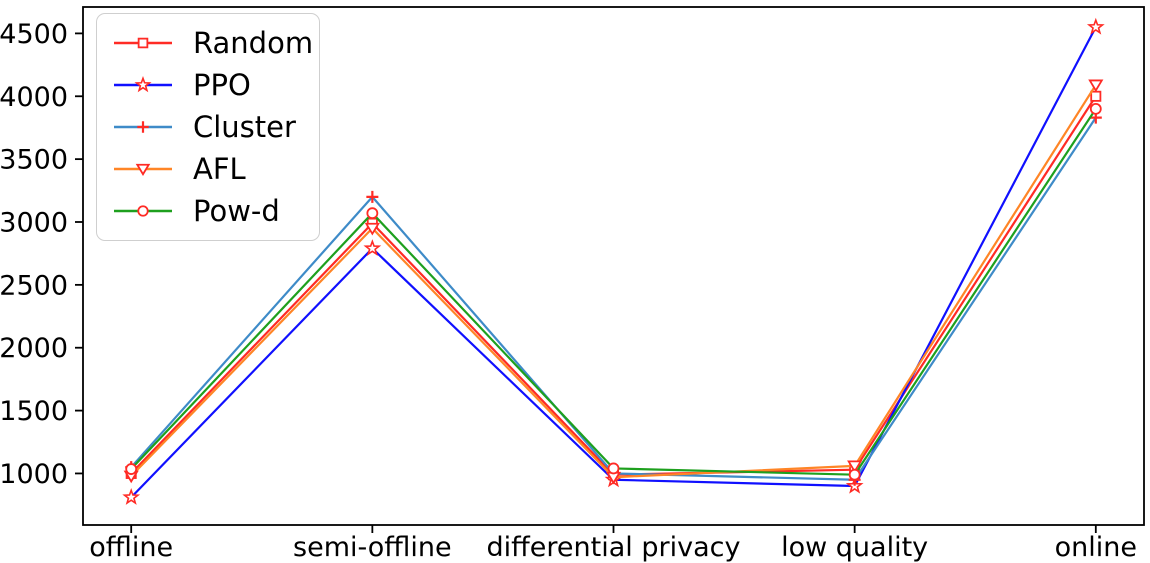  What do you see at coordinates (372, 547) in the screenshot?
I see `x-tick-label: semi-offline` at bounding box center [372, 547].